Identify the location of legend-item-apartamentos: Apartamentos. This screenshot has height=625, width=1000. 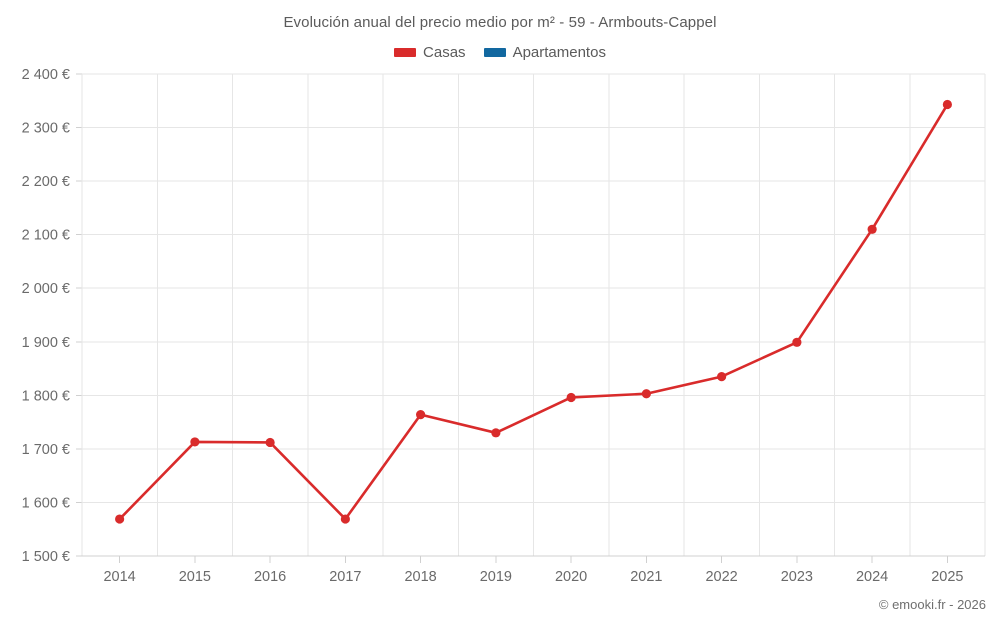
(544, 52).